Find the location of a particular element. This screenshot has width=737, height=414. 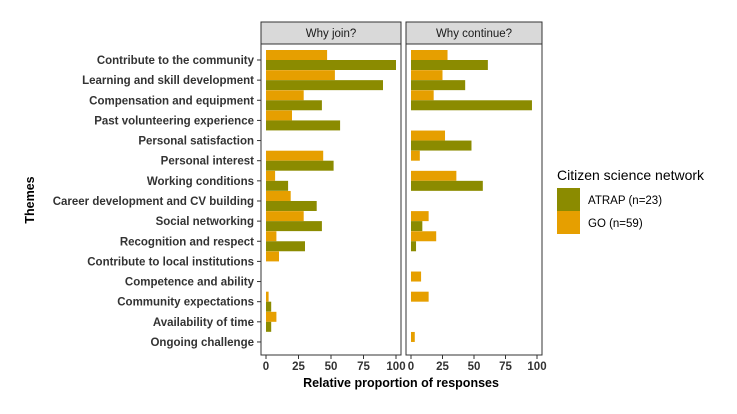

bar-atrap-past-volunteering-experience-why-join is located at coordinates (303, 125).